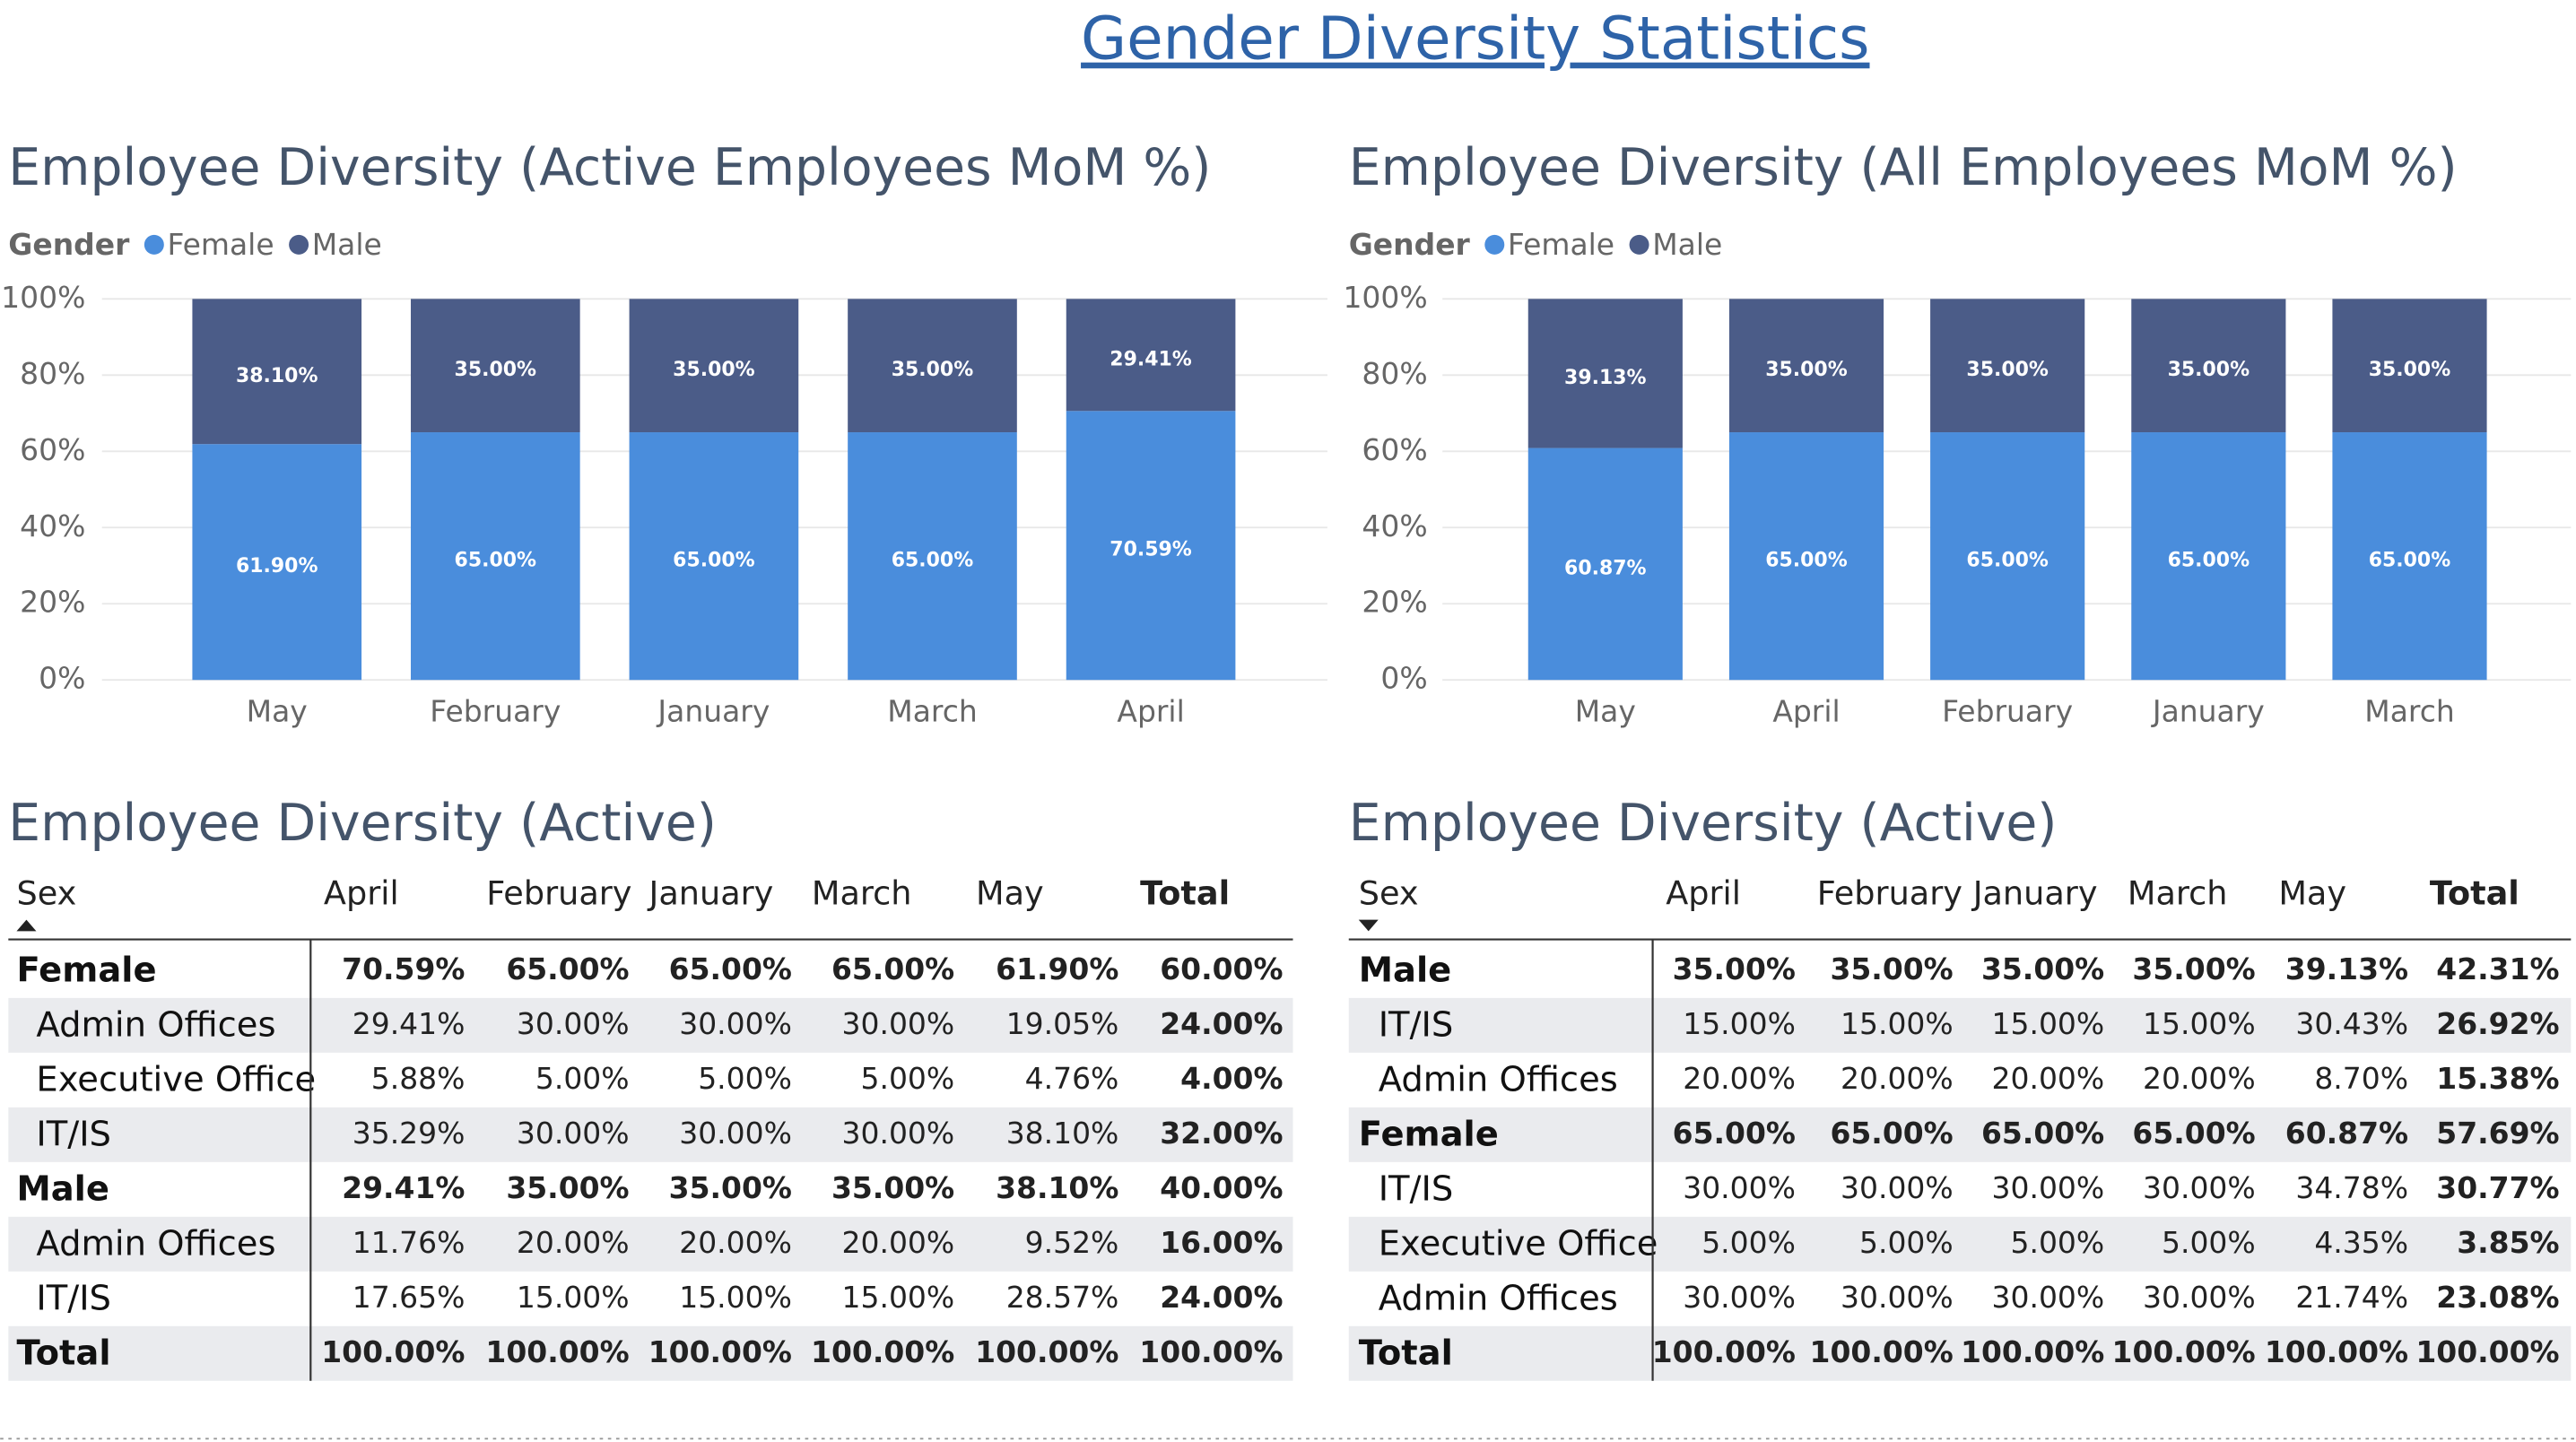 Image resolution: width=2576 pixels, height=1442 pixels. What do you see at coordinates (1889, 893) in the screenshot?
I see `column-header: February` at bounding box center [1889, 893].